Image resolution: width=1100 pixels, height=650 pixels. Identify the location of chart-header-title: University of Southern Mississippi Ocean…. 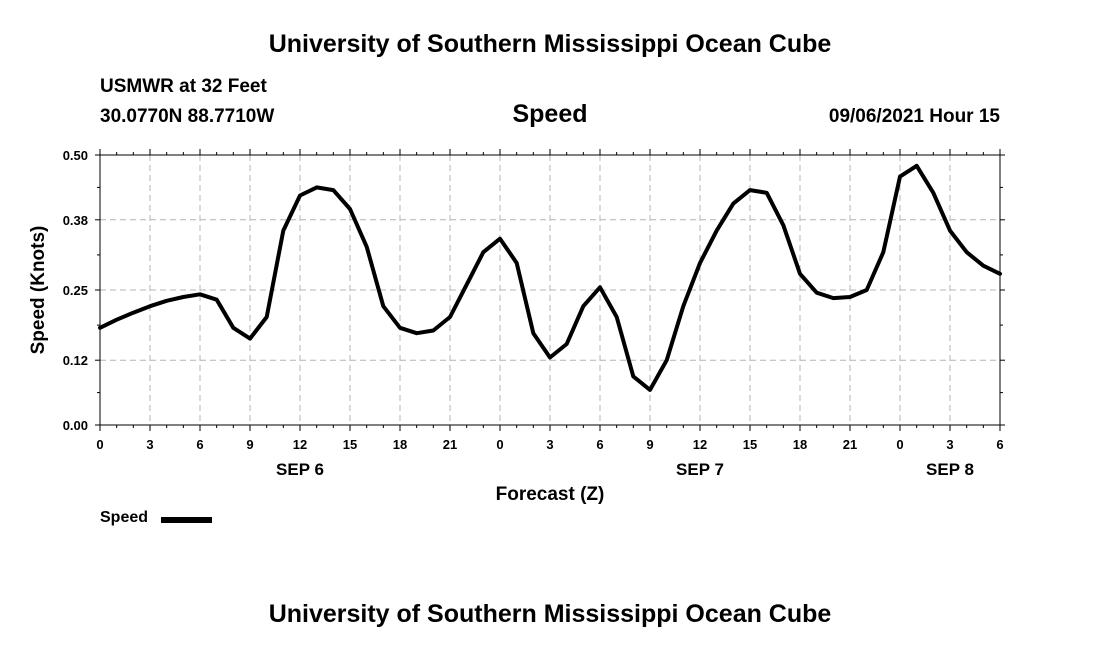
(550, 44).